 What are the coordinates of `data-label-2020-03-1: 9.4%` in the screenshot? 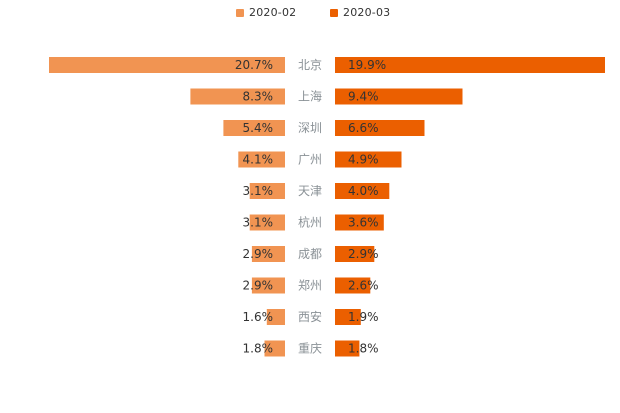 It's located at (363, 97).